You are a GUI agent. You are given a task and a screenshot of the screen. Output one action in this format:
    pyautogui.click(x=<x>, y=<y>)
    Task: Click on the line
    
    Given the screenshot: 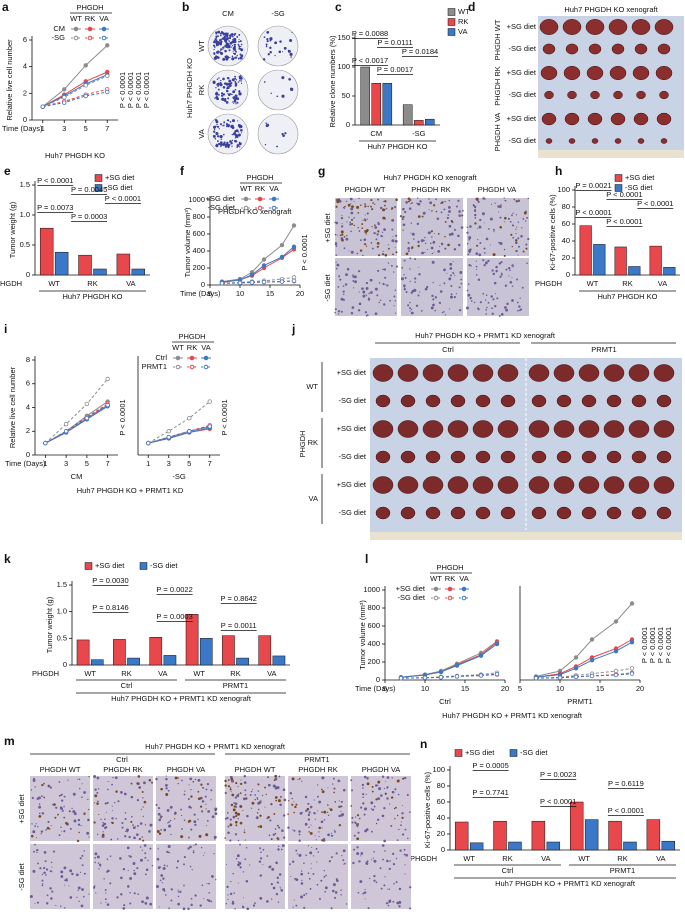 What is the action you would take?
    pyautogui.click(x=76, y=424)
    